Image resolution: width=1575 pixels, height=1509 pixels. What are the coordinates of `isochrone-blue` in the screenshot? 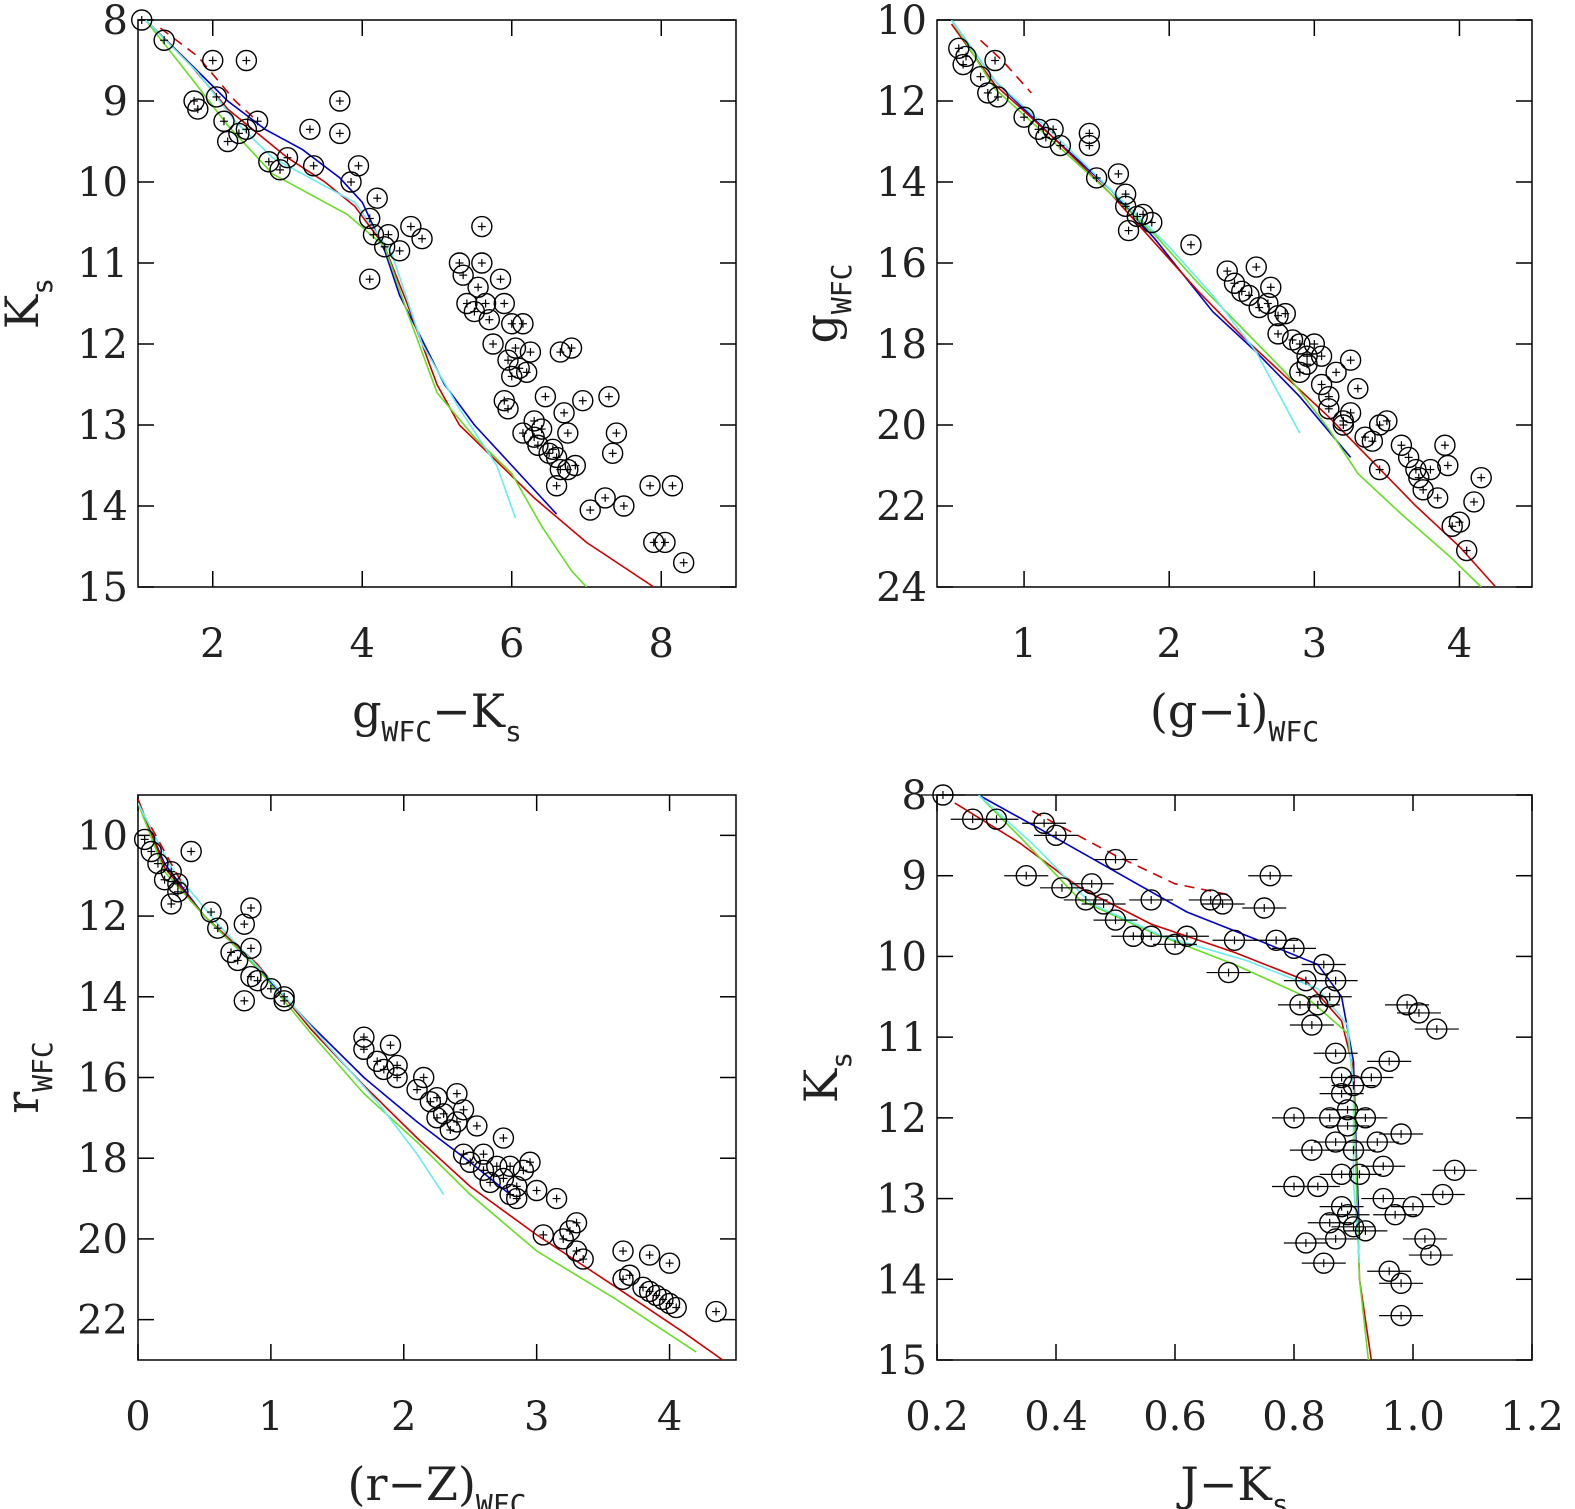 It's located at (1169, 1017).